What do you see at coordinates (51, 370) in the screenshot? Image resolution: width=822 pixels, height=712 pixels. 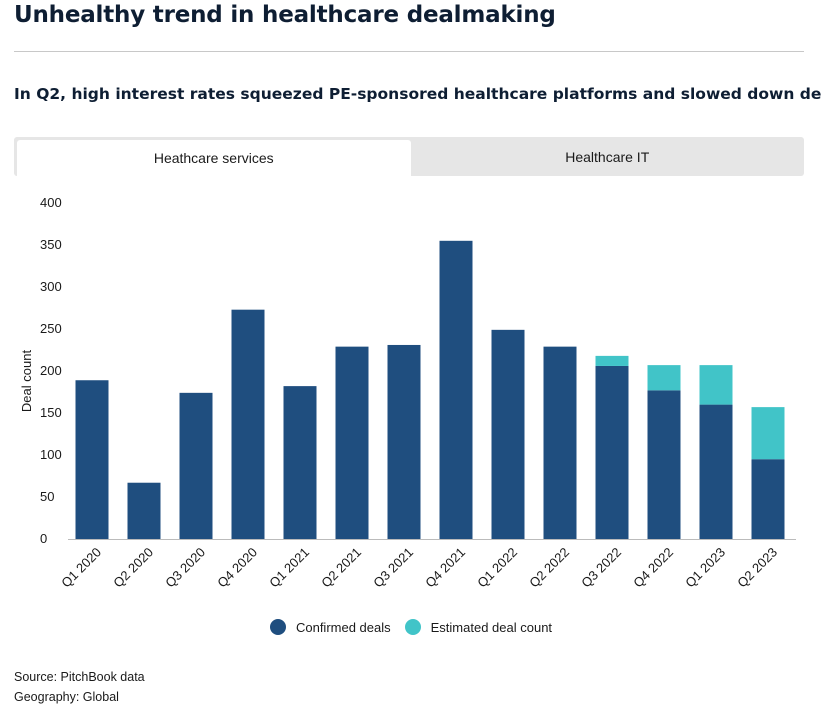 I see `y-tick-label: 200` at bounding box center [51, 370].